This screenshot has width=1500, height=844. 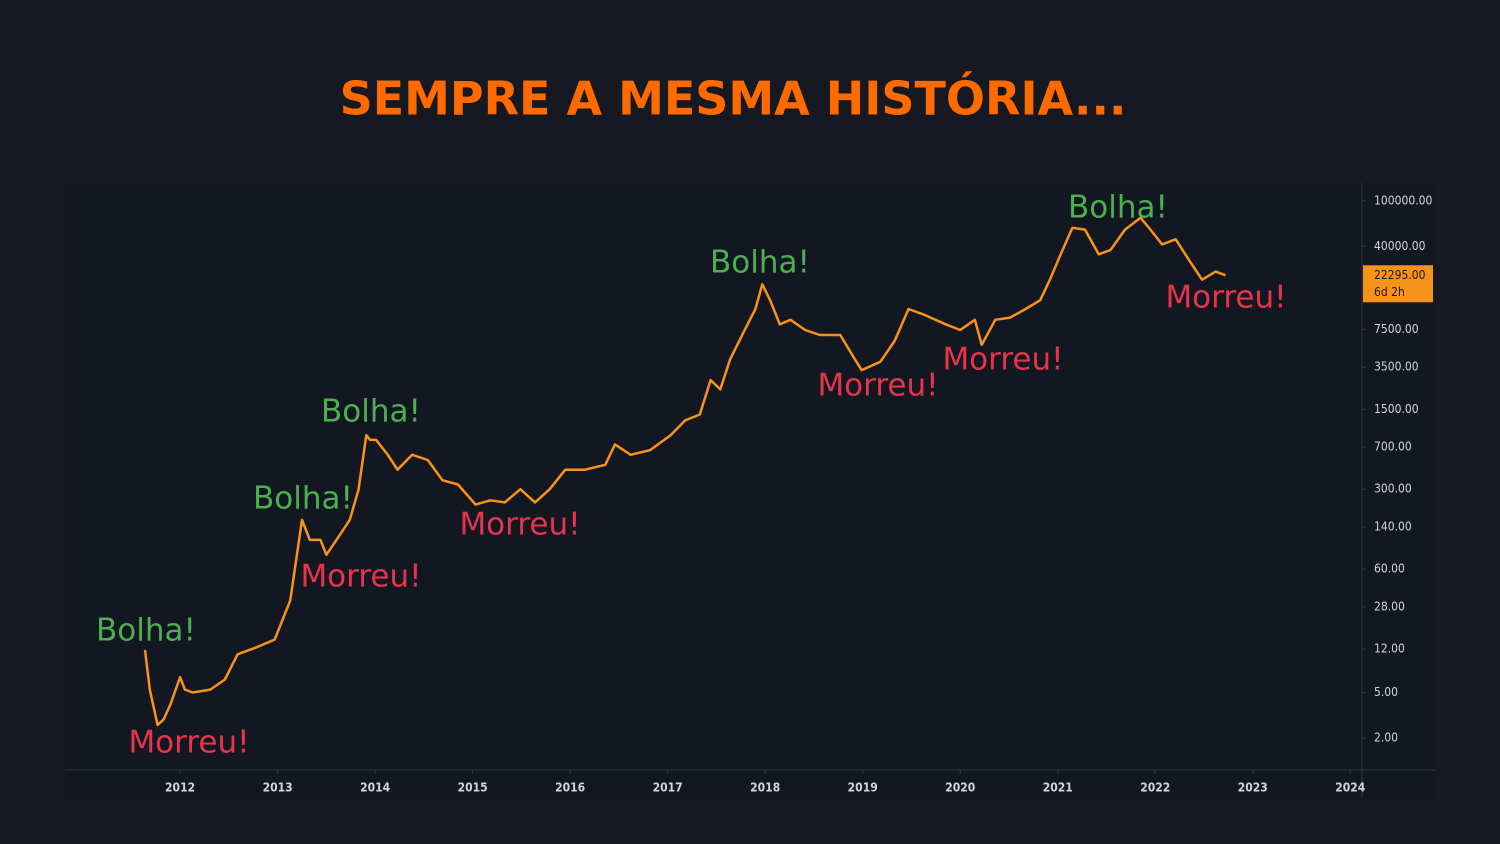 What do you see at coordinates (863, 788) in the screenshot?
I see `x-tick-label: 2019` at bounding box center [863, 788].